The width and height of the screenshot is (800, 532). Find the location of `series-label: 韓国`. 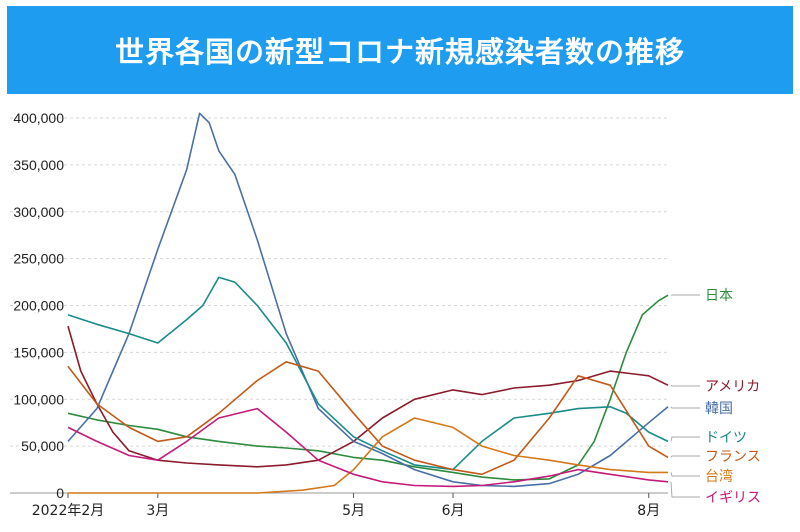

series-label: 韓国 is located at coordinates (719, 409).